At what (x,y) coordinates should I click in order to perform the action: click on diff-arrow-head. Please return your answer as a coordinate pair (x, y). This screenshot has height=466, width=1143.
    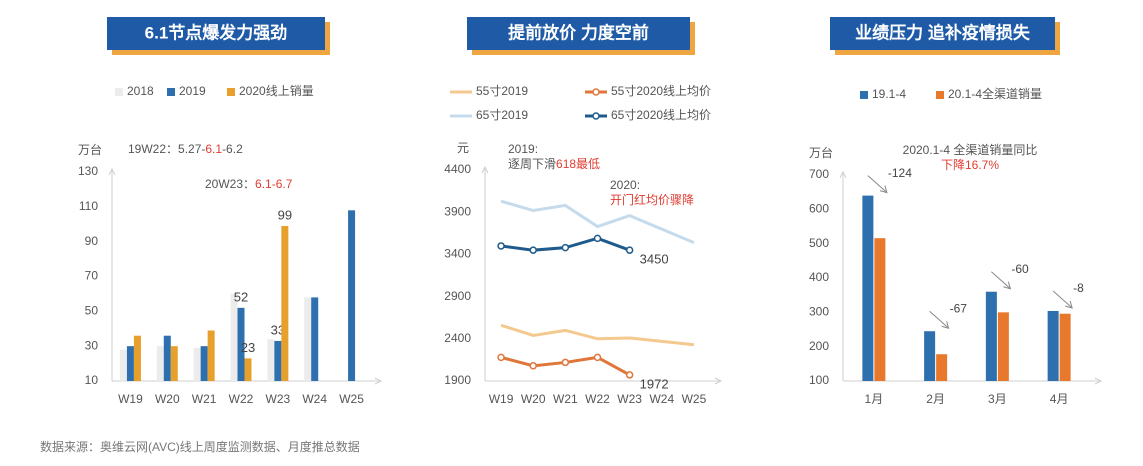
    Looking at the image, I should click on (1068, 304).